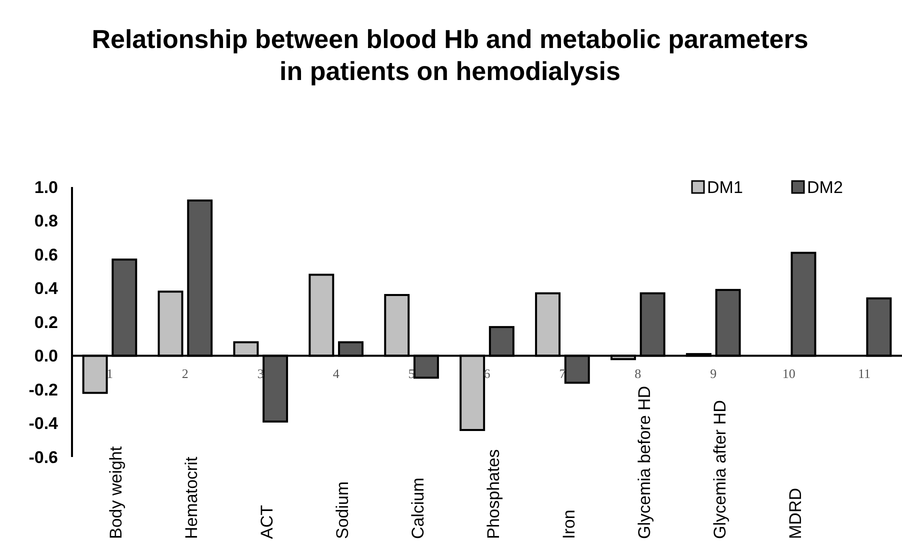 The image size is (902, 551). I want to click on text: MDRD, so click(795, 513).